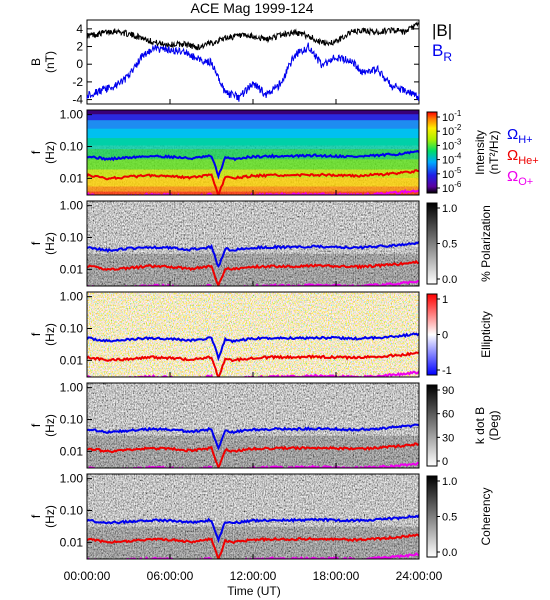 This screenshot has width=550, height=600. What do you see at coordinates (449, 482) in the screenshot?
I see `colorbar-tick-base: 1.0` at bounding box center [449, 482].